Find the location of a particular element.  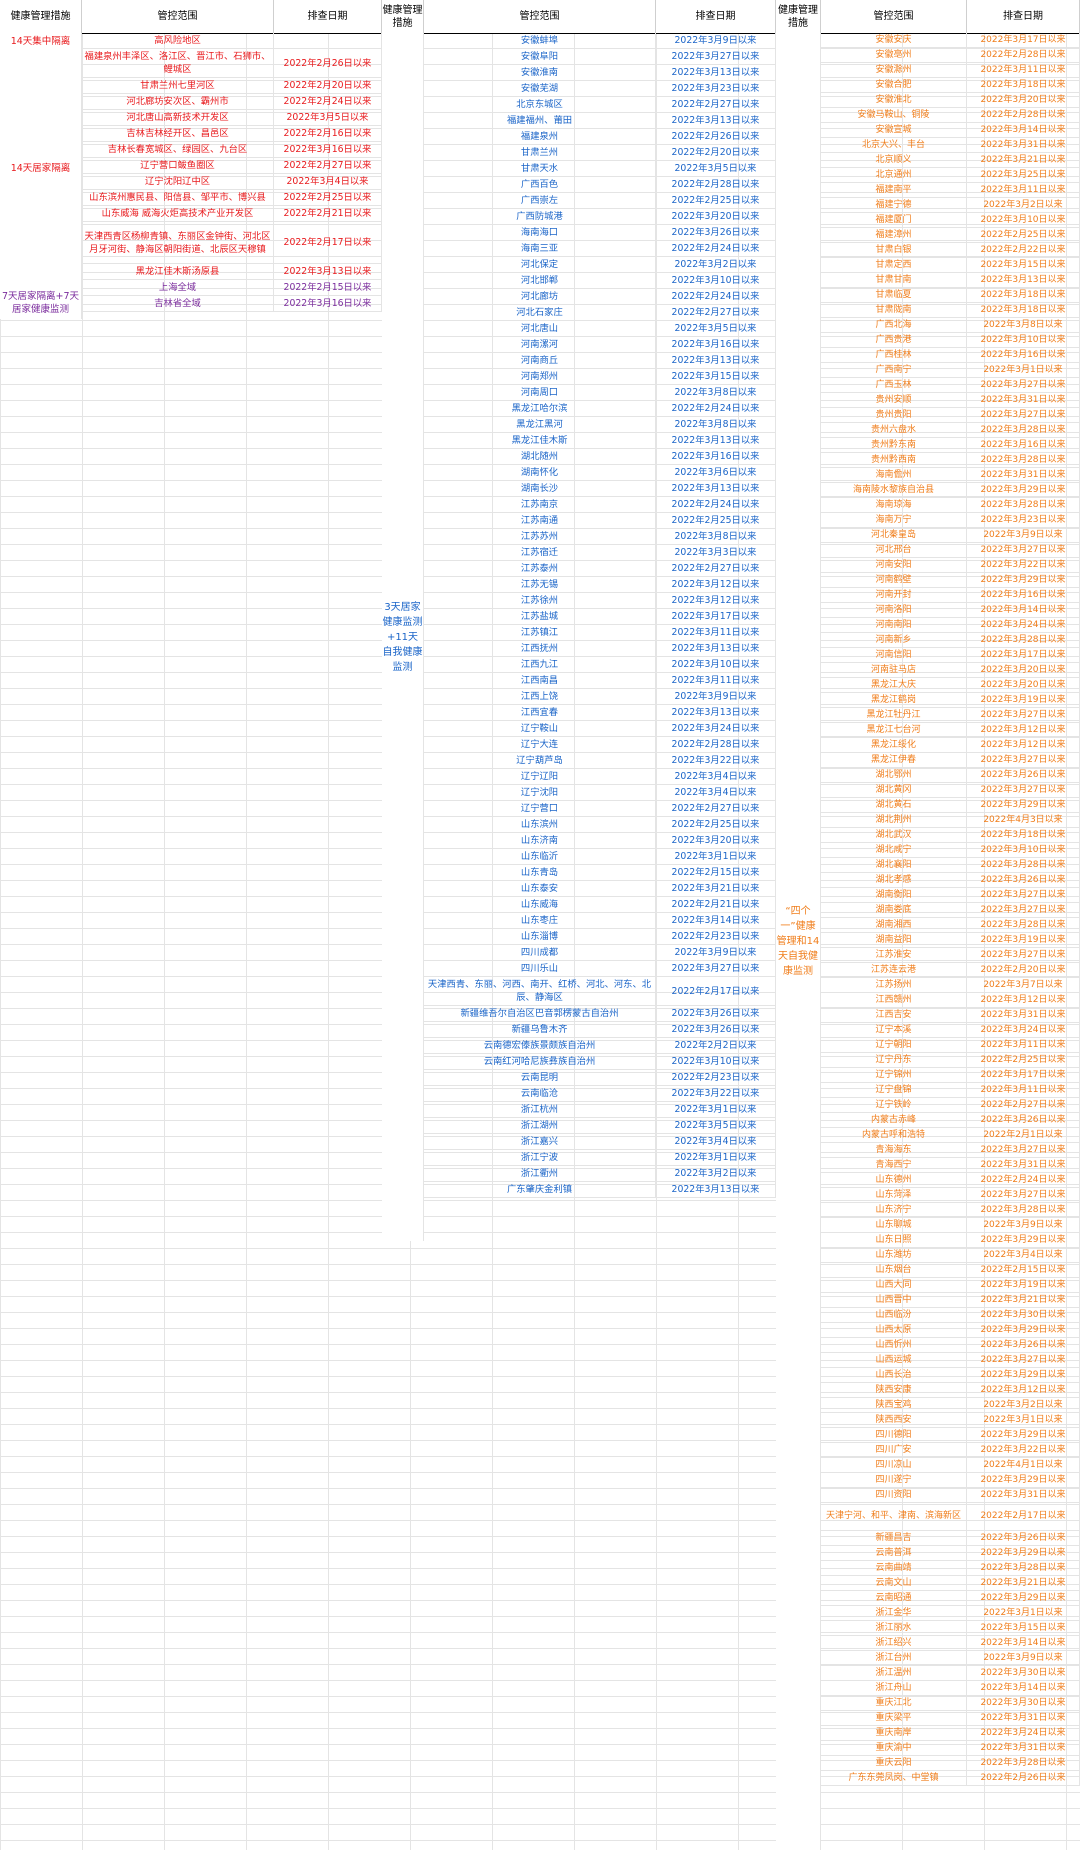

date-cell: 2022年3月8日以来 is located at coordinates (716, 536).